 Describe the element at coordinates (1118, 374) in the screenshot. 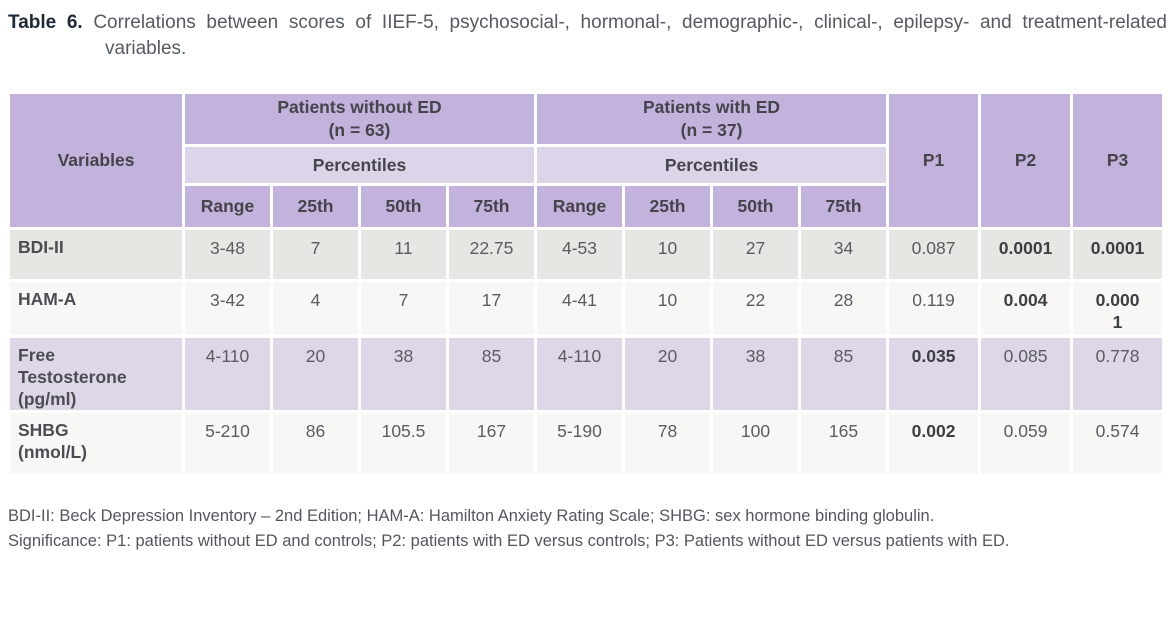

I see `p-value-cell: 0.778` at that location.